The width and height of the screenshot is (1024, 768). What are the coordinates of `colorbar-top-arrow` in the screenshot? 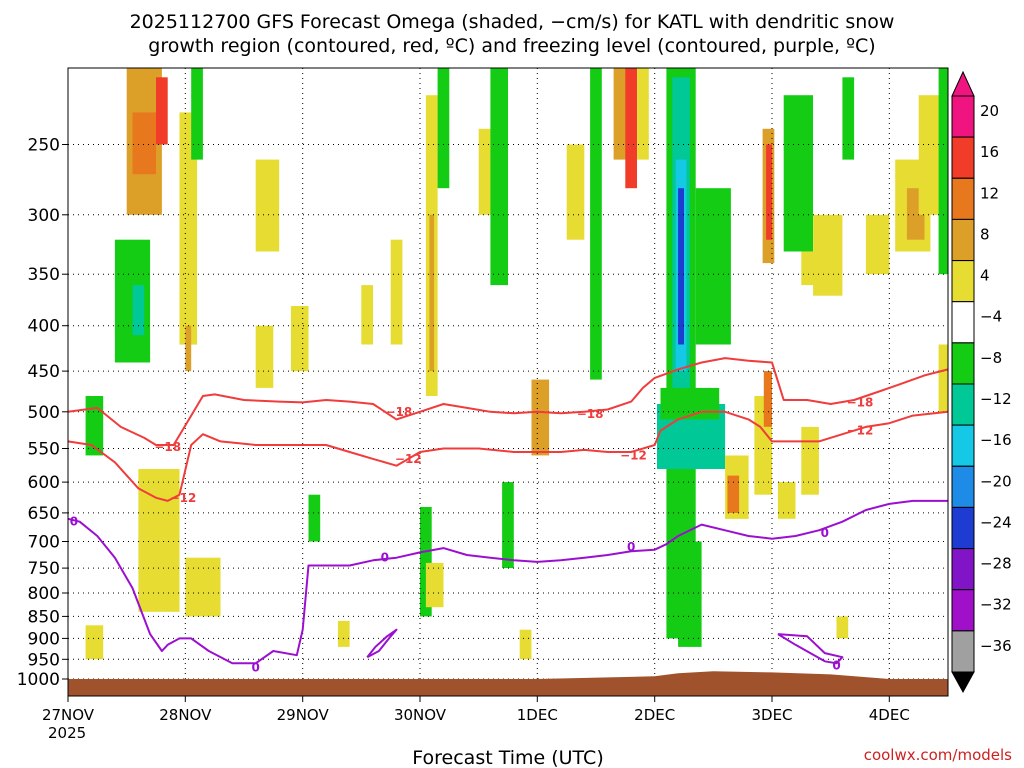 It's located at (963, 83).